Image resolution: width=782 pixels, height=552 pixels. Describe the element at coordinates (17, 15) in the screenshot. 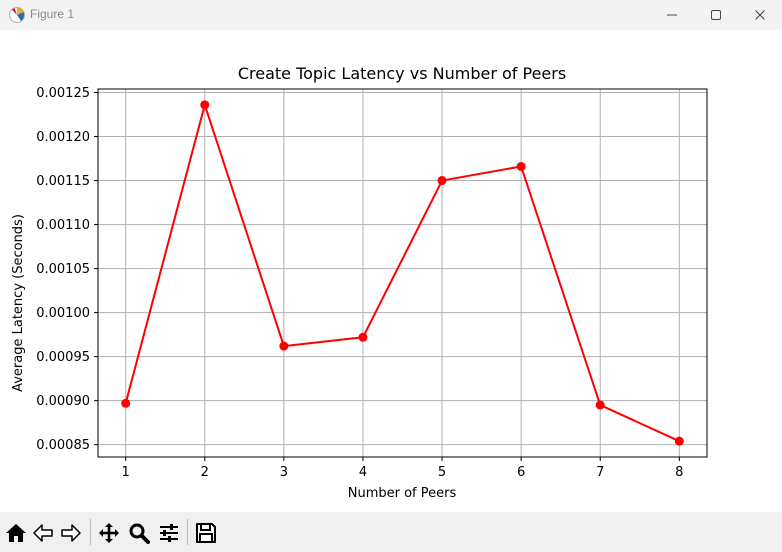

I see `matplotlib-app-icon` at that location.